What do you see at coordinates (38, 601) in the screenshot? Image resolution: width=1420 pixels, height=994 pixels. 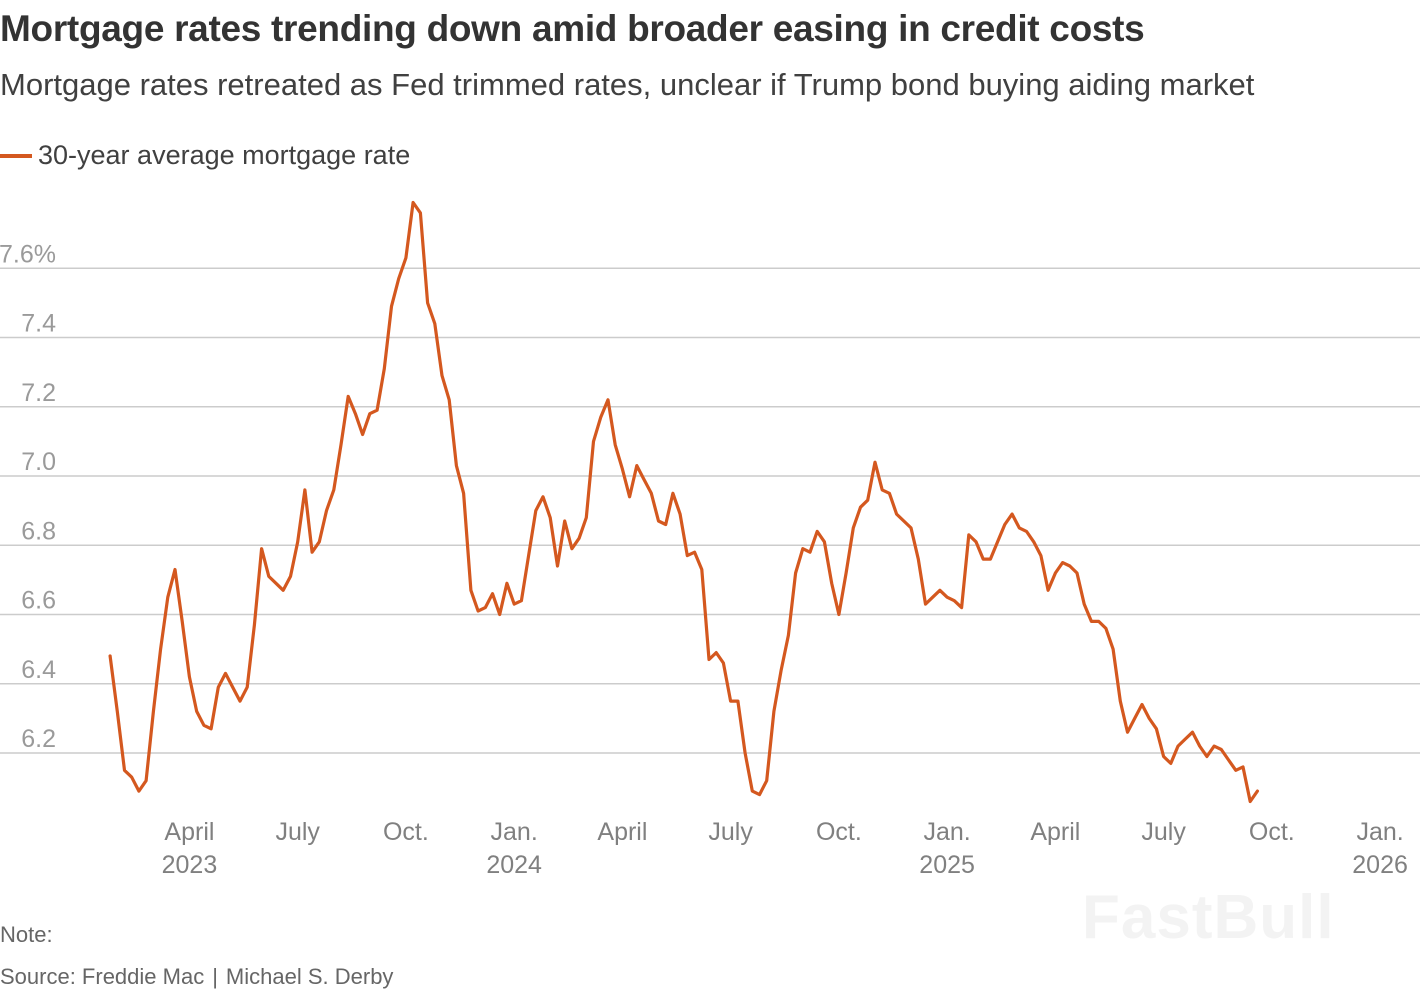 I see `y-tick-label: 6.6` at bounding box center [38, 601].